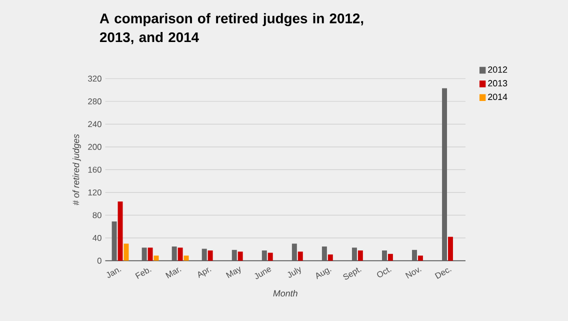 Image resolution: width=568 pixels, height=321 pixels. What do you see at coordinates (143, 273) in the screenshot?
I see `x-tick-label: Feb.` at bounding box center [143, 273].